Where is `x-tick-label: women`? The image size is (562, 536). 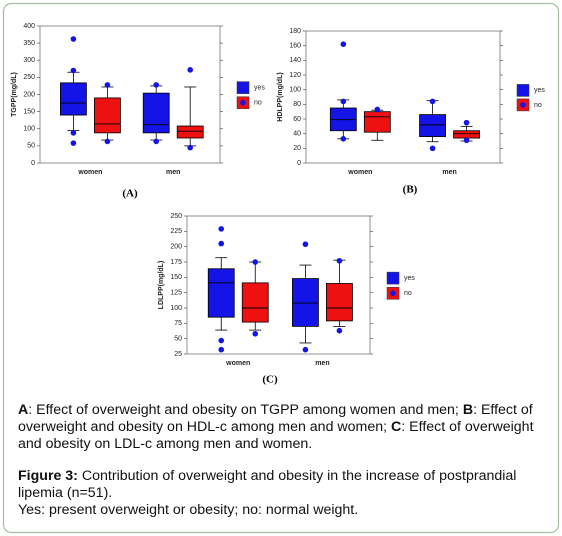
x-tick-label: women is located at coordinates (359, 172).